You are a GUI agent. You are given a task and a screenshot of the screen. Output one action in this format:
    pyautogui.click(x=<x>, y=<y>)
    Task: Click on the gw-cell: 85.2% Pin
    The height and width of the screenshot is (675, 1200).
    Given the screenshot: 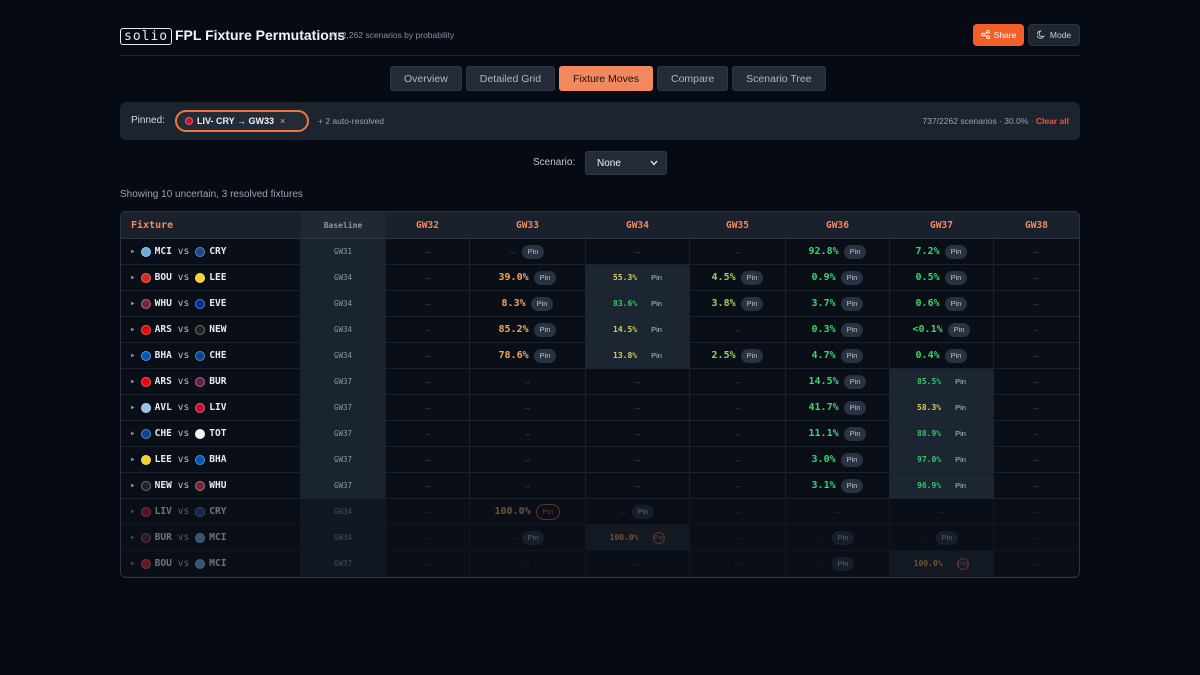 What is the action you would take?
    pyautogui.click(x=528, y=329)
    